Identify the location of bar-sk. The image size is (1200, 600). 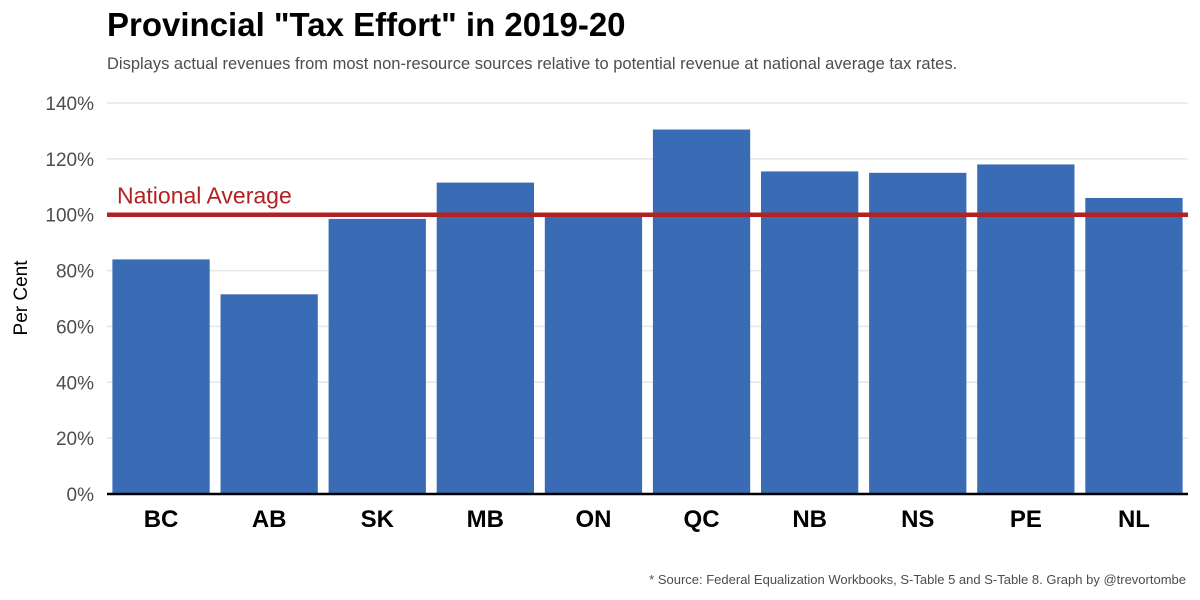
(377, 356).